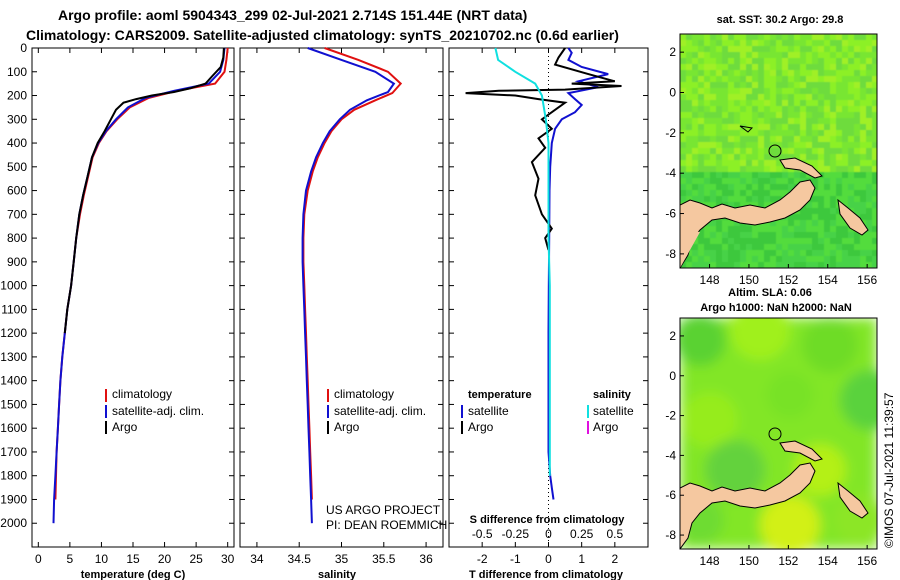 The image size is (900, 580). Describe the element at coordinates (543, 149) in the screenshot. I see `series-t-argo` at that location.